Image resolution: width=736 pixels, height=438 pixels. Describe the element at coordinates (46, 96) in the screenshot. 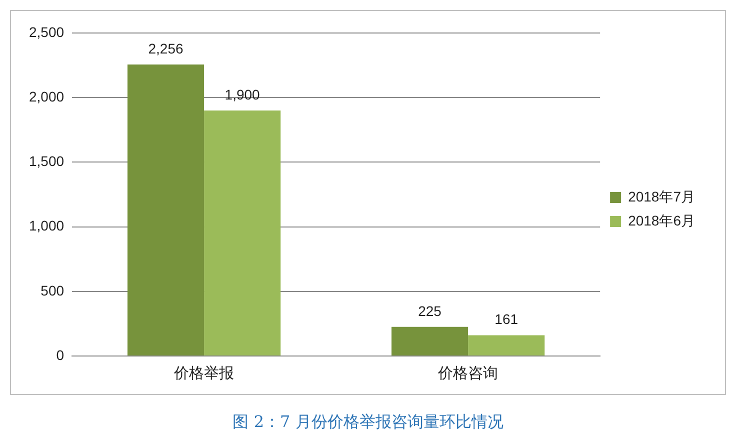

I see `y-tick-label: 2,000` at that location.